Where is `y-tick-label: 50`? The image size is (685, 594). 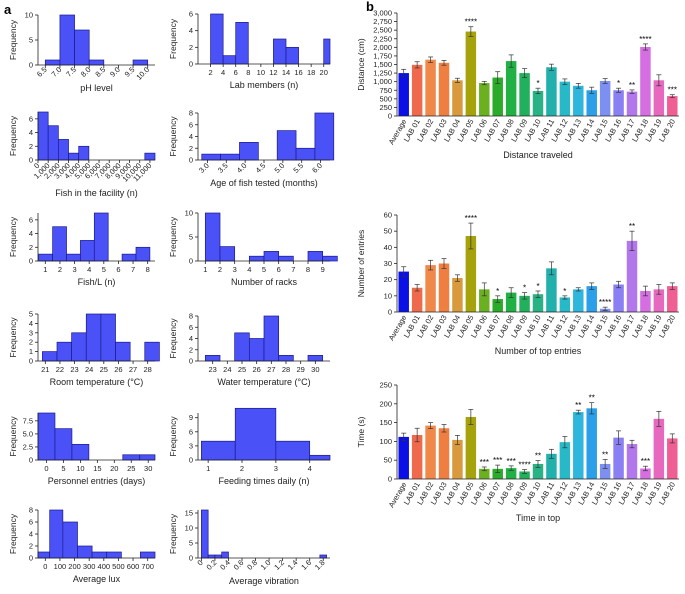 y-tick-label: 50 is located at coordinates (388, 460).